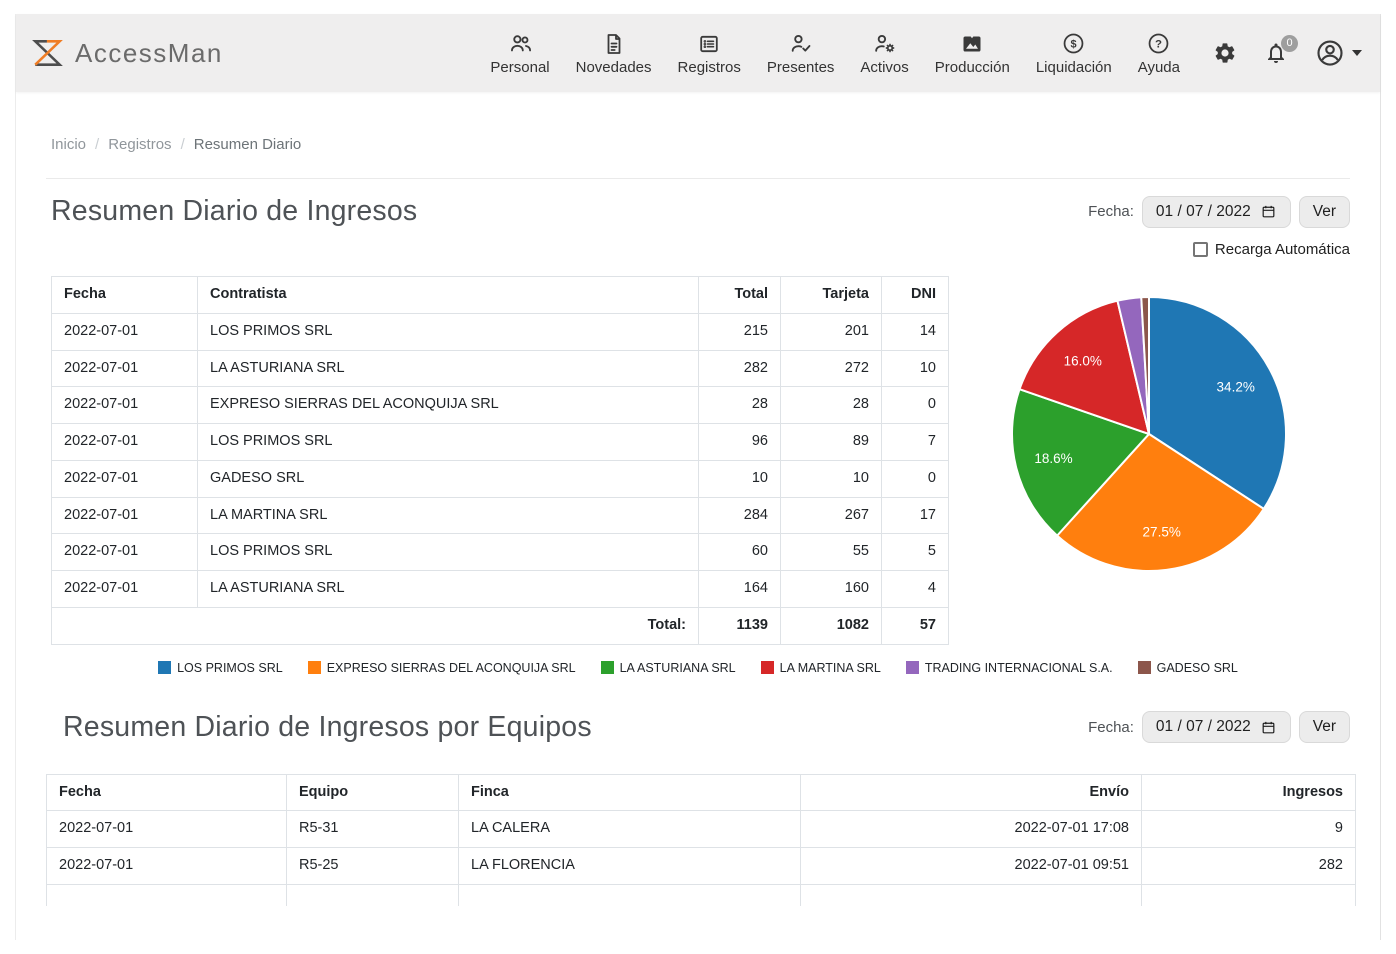 The height and width of the screenshot is (954, 1396). What do you see at coordinates (1225, 53) in the screenshot?
I see `settings-button` at bounding box center [1225, 53].